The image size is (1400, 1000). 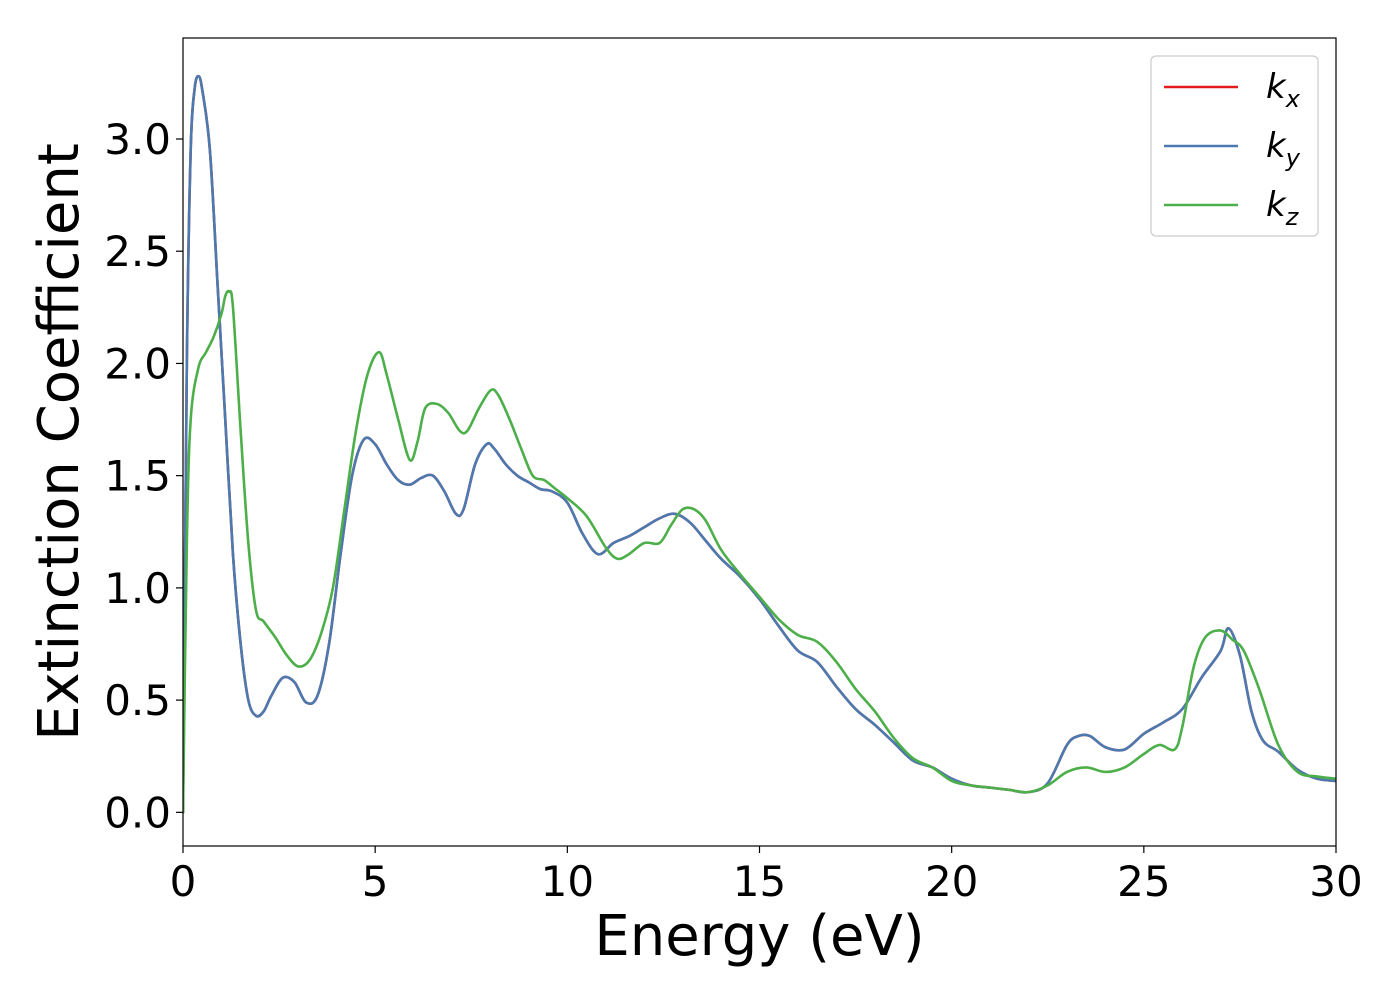 I want to click on y-axis-label: Extinction Coefficient, so click(x=59, y=442).